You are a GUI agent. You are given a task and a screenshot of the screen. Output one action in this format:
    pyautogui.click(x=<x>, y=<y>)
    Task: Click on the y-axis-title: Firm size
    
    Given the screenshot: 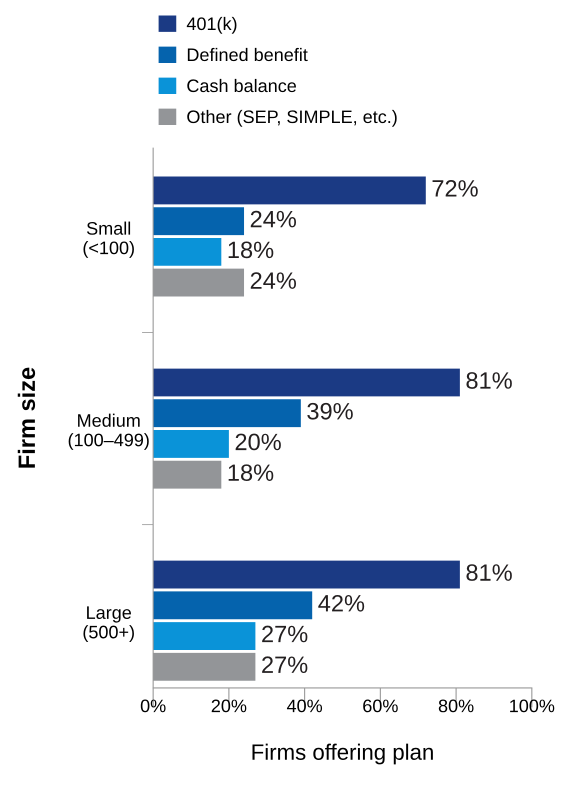 What is the action you would take?
    pyautogui.click(x=27, y=418)
    